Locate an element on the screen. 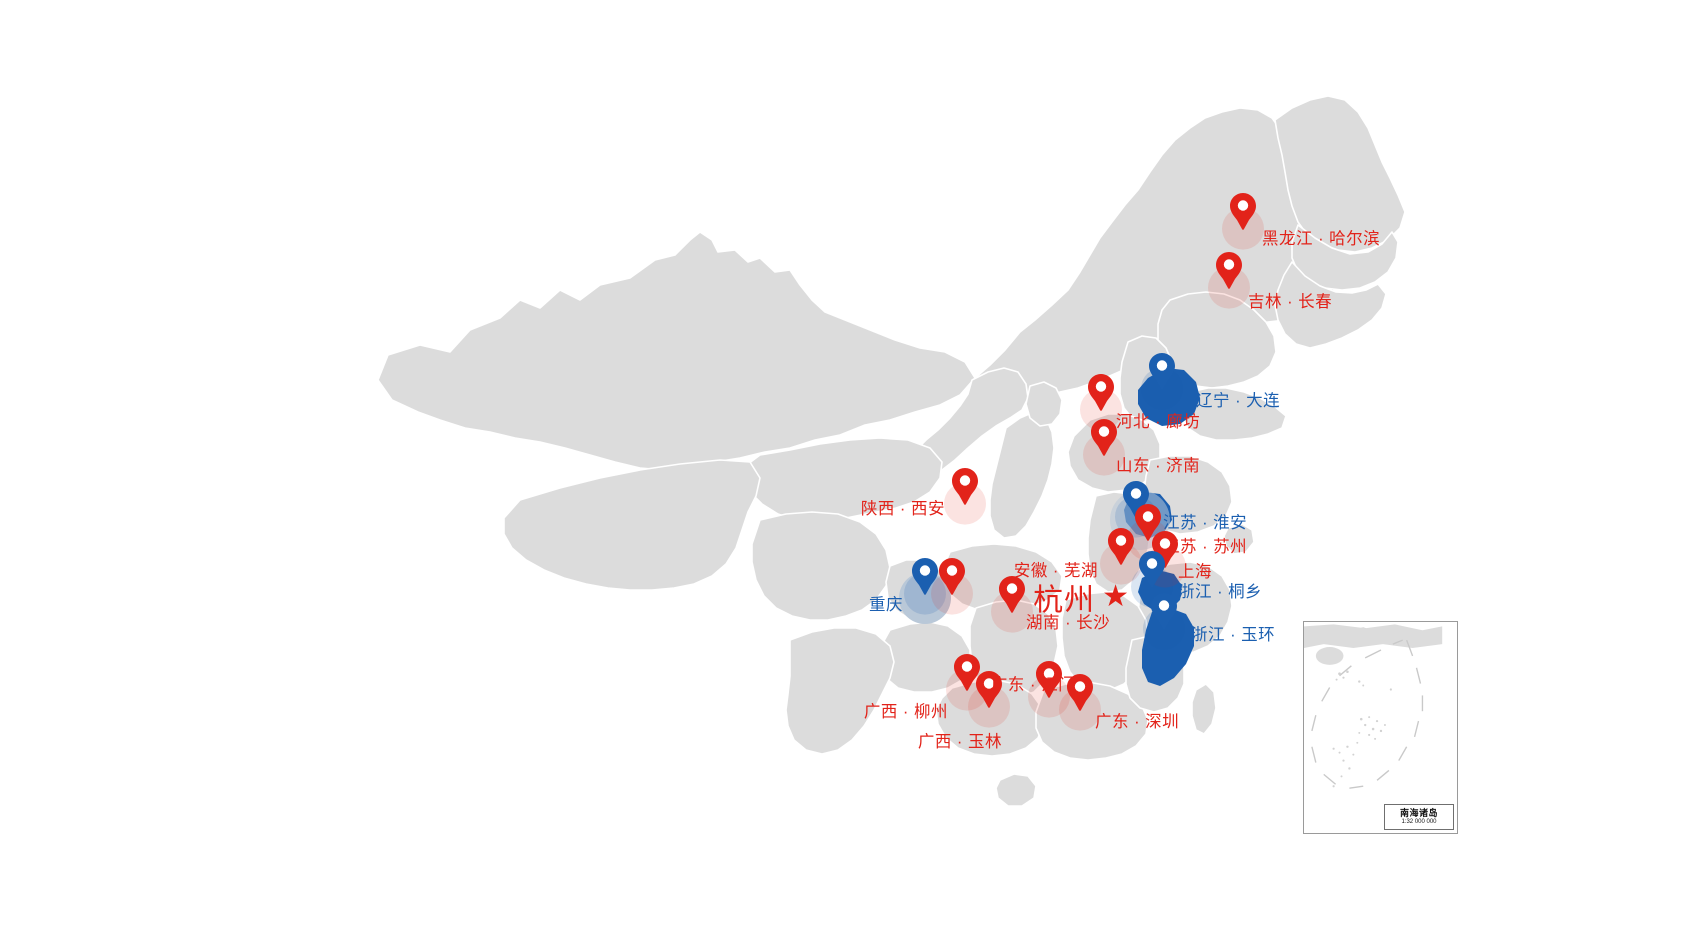  map-marker-changchun is located at coordinates (1229, 280).